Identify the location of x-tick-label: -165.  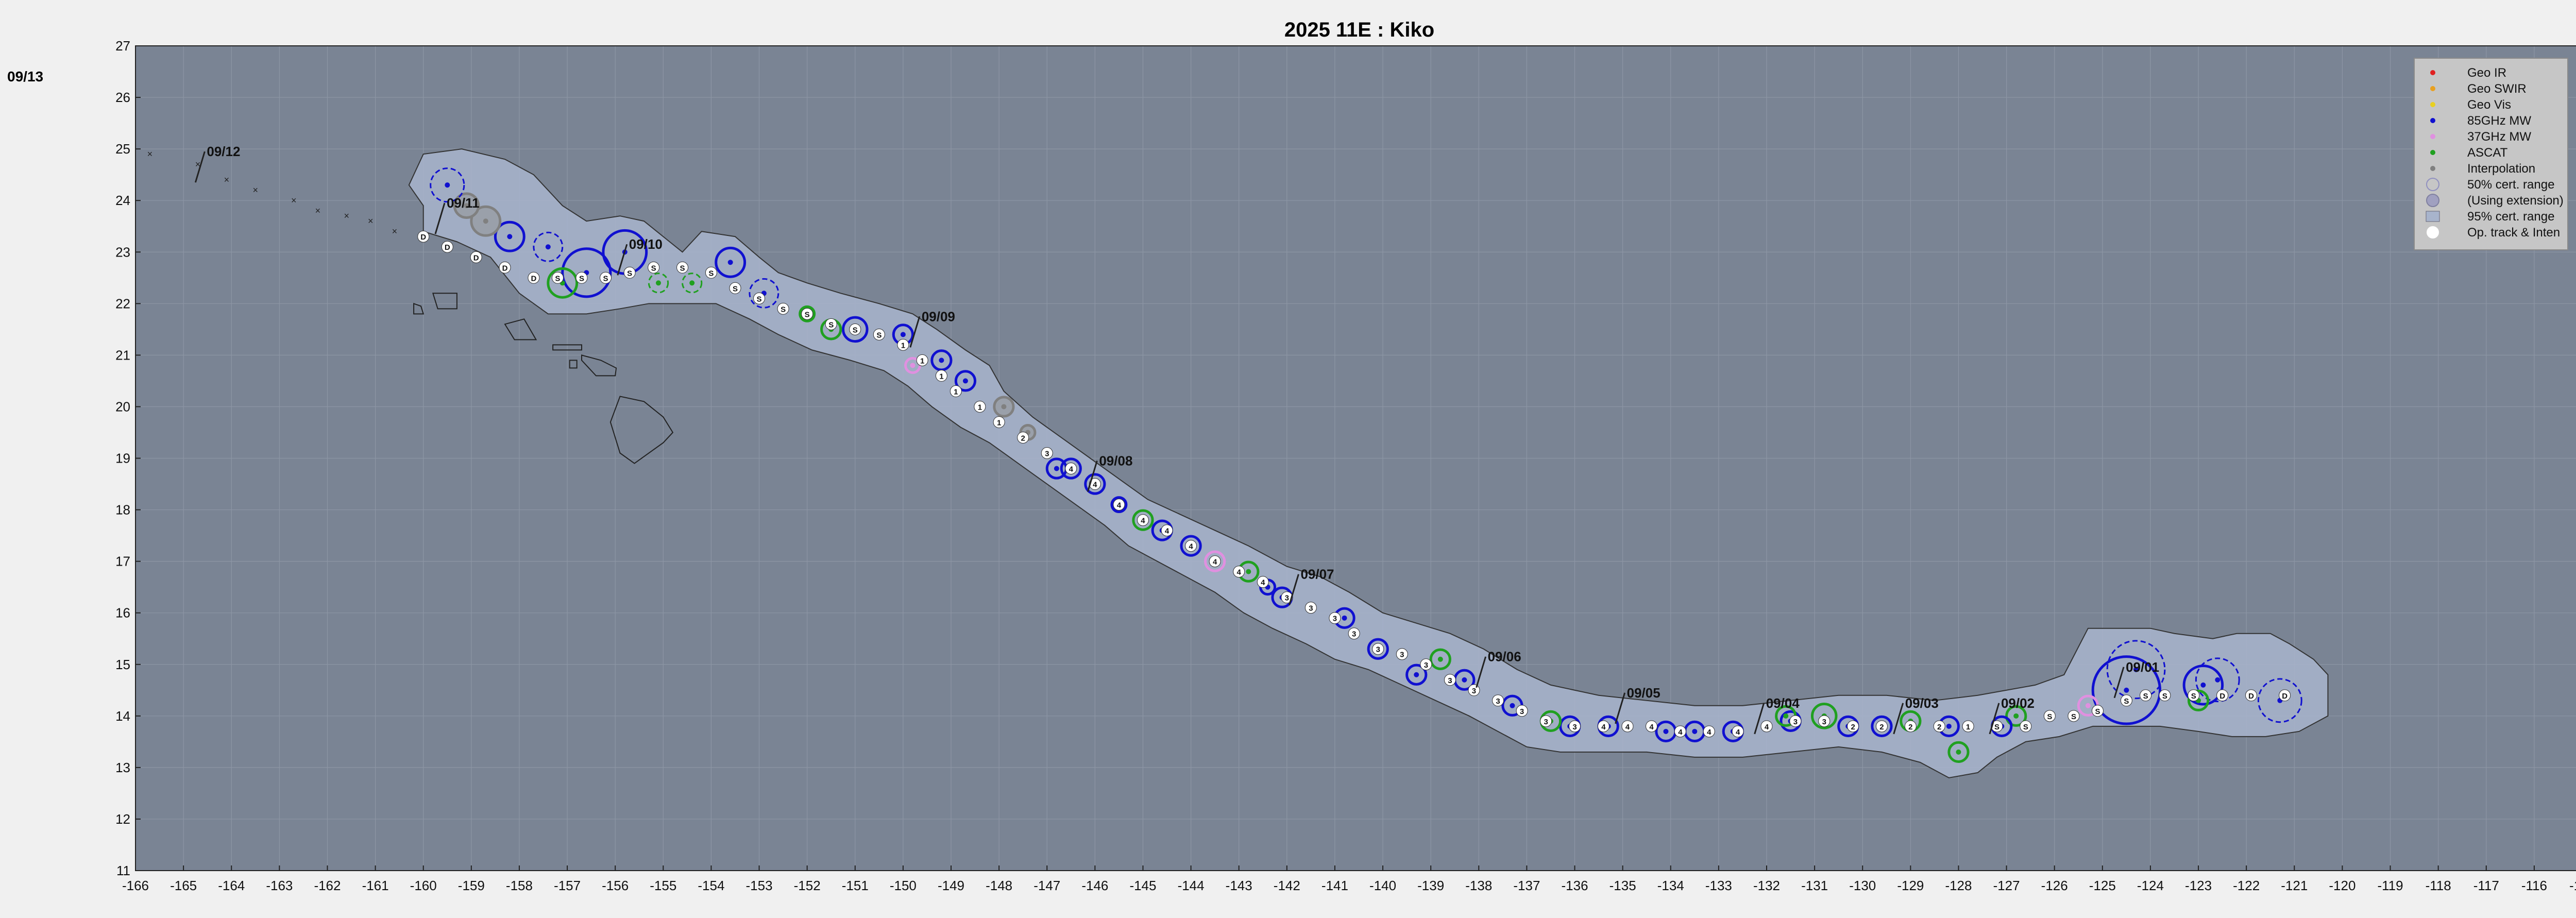
(183, 885).